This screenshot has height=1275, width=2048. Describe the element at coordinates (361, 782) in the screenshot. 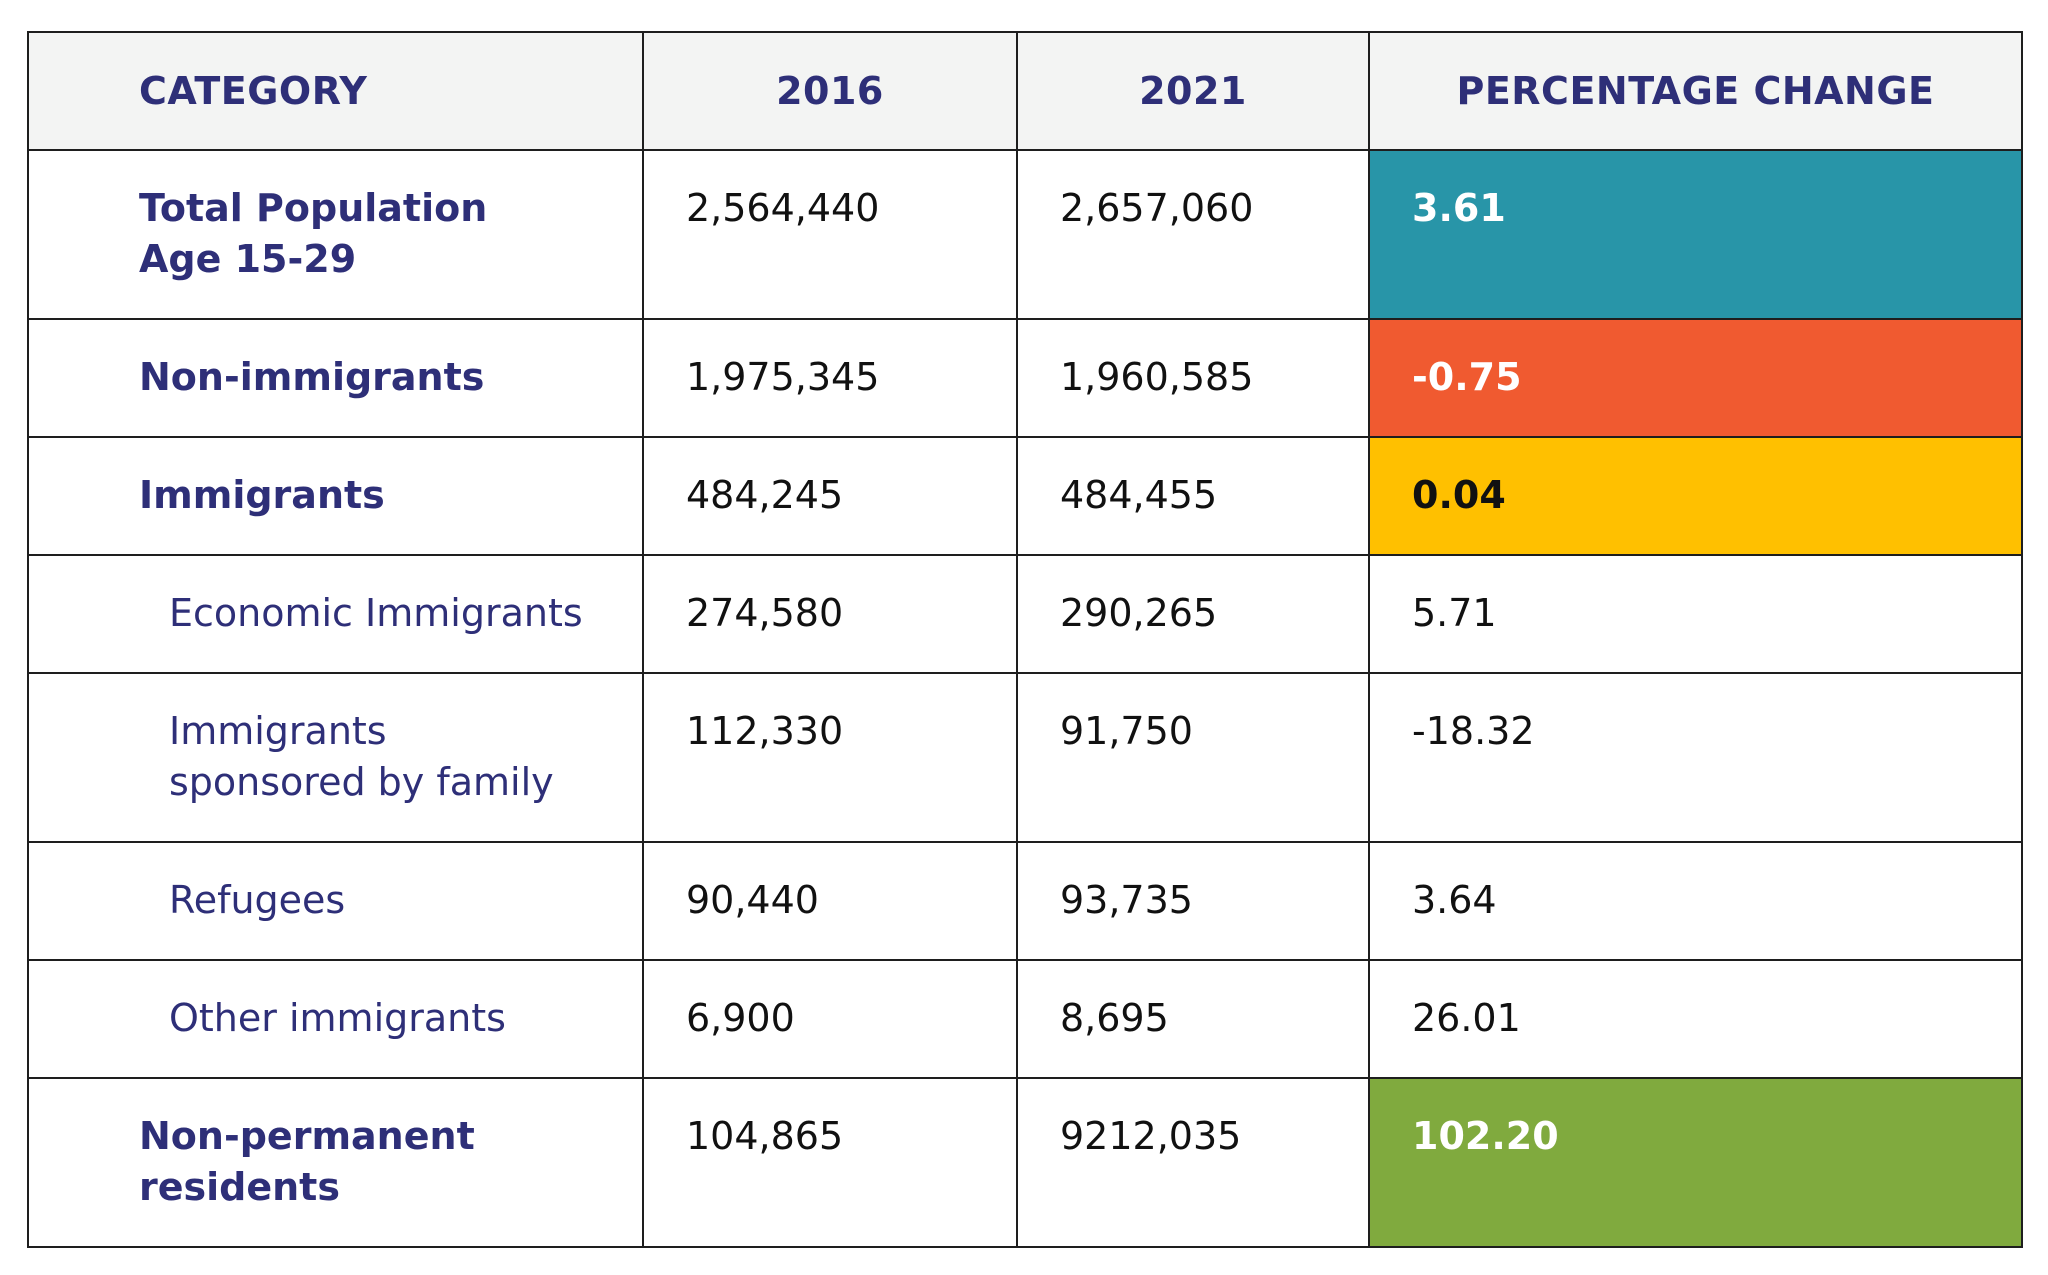

I see `category-label-line2: sponsored by family` at that location.